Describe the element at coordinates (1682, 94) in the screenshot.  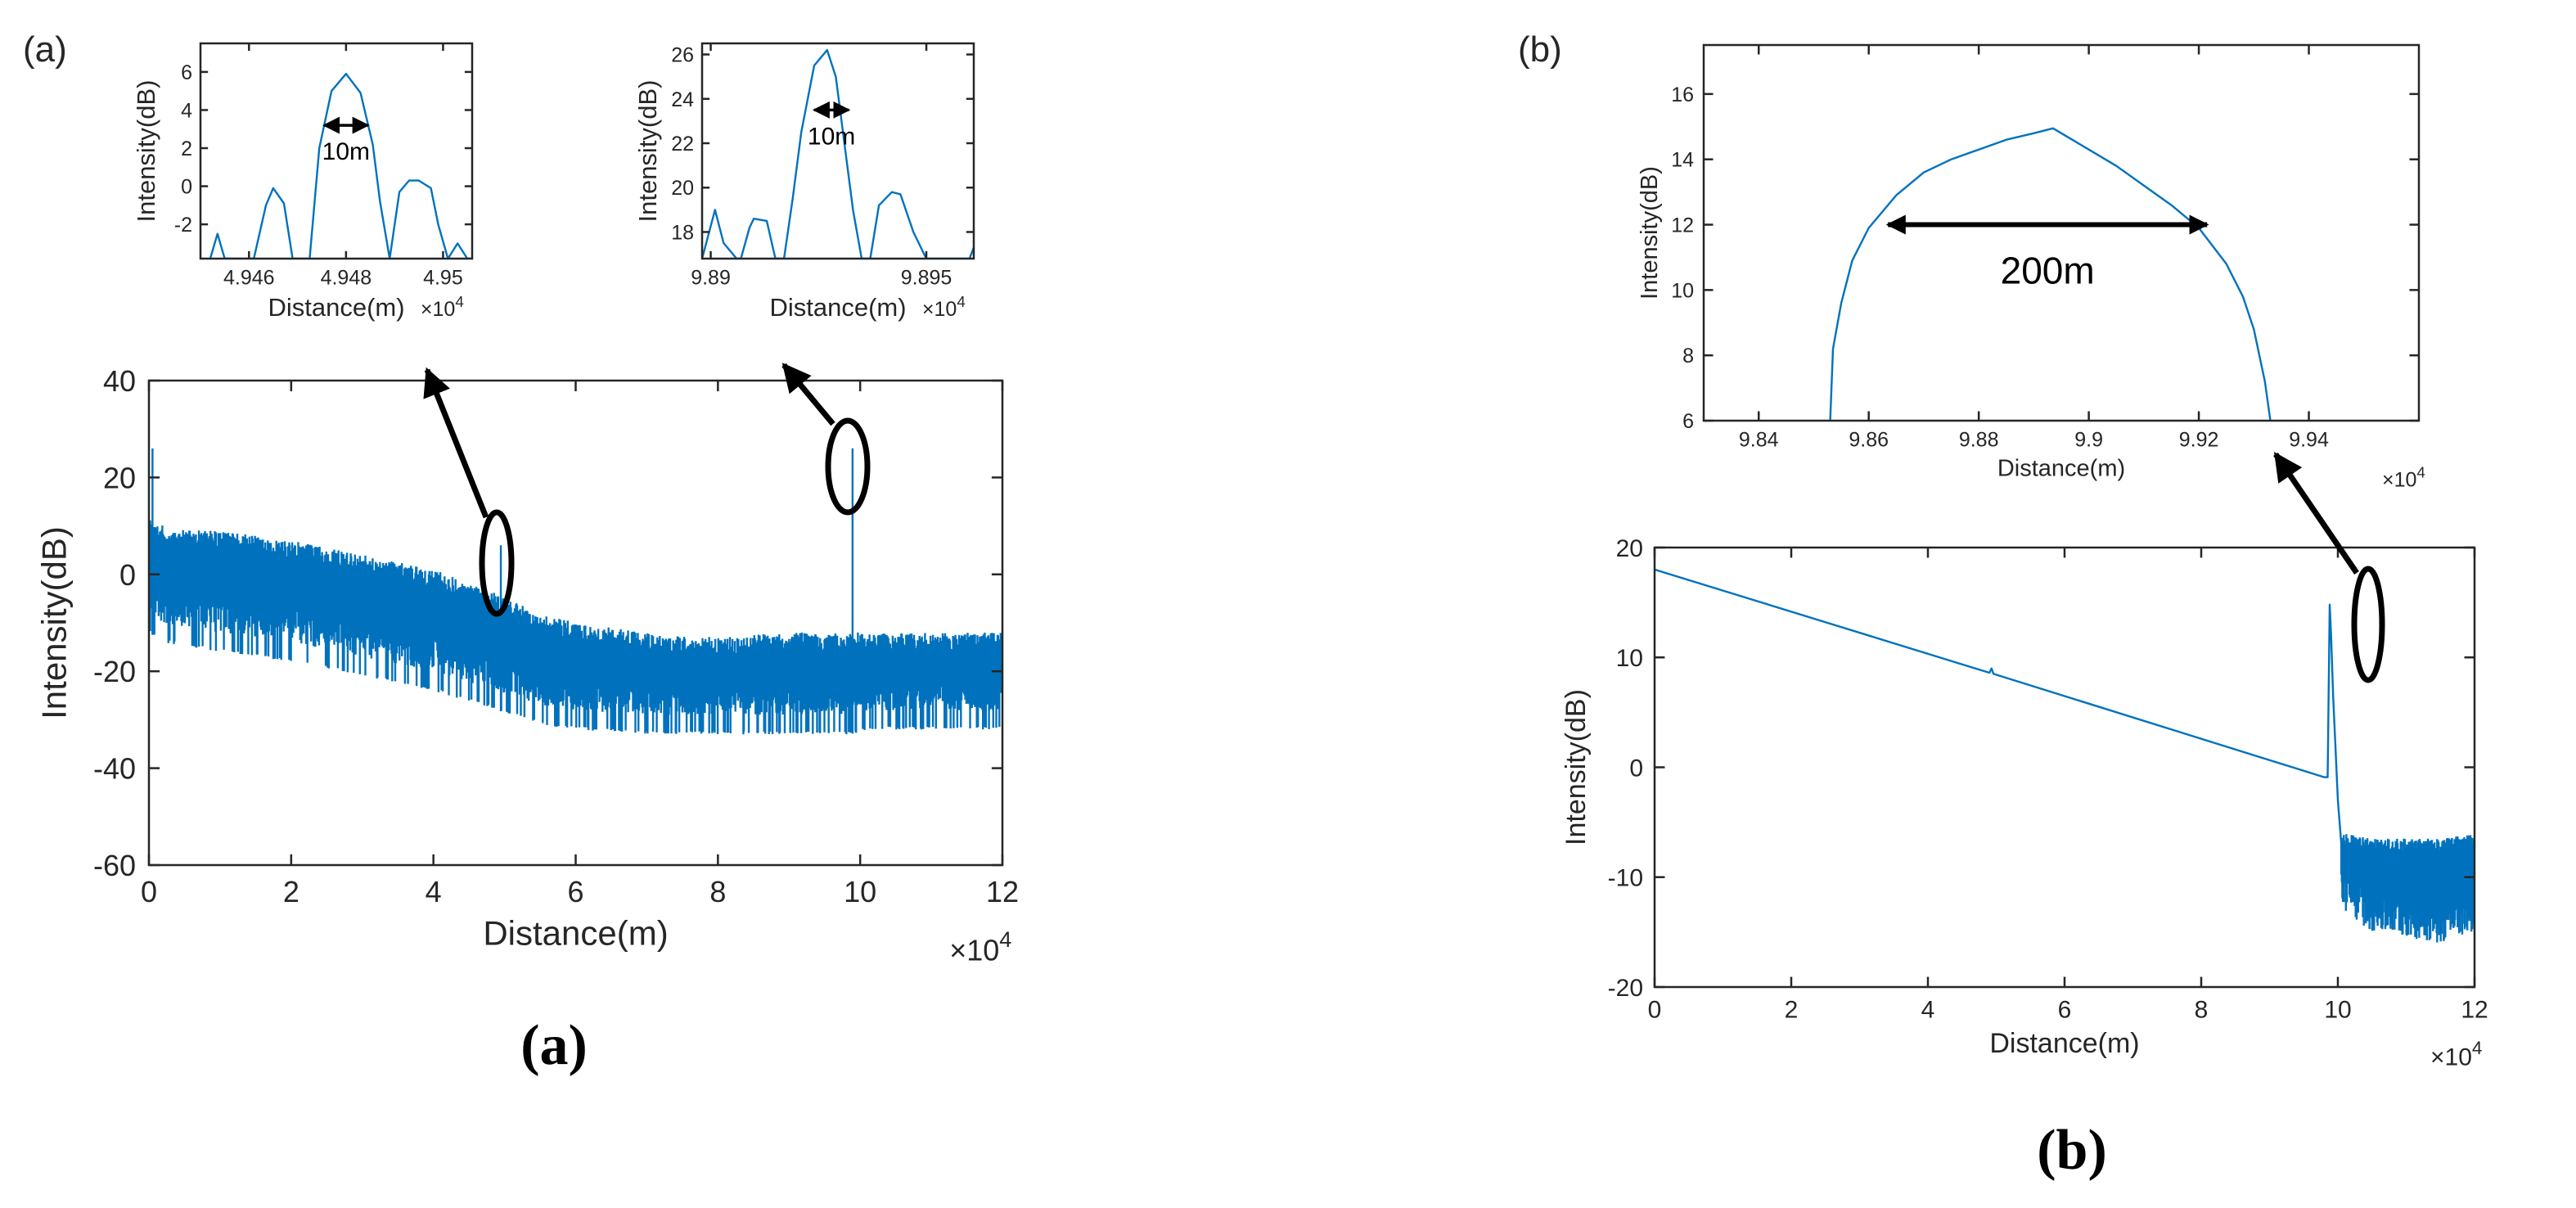
I see `y-tick-label: 16` at that location.